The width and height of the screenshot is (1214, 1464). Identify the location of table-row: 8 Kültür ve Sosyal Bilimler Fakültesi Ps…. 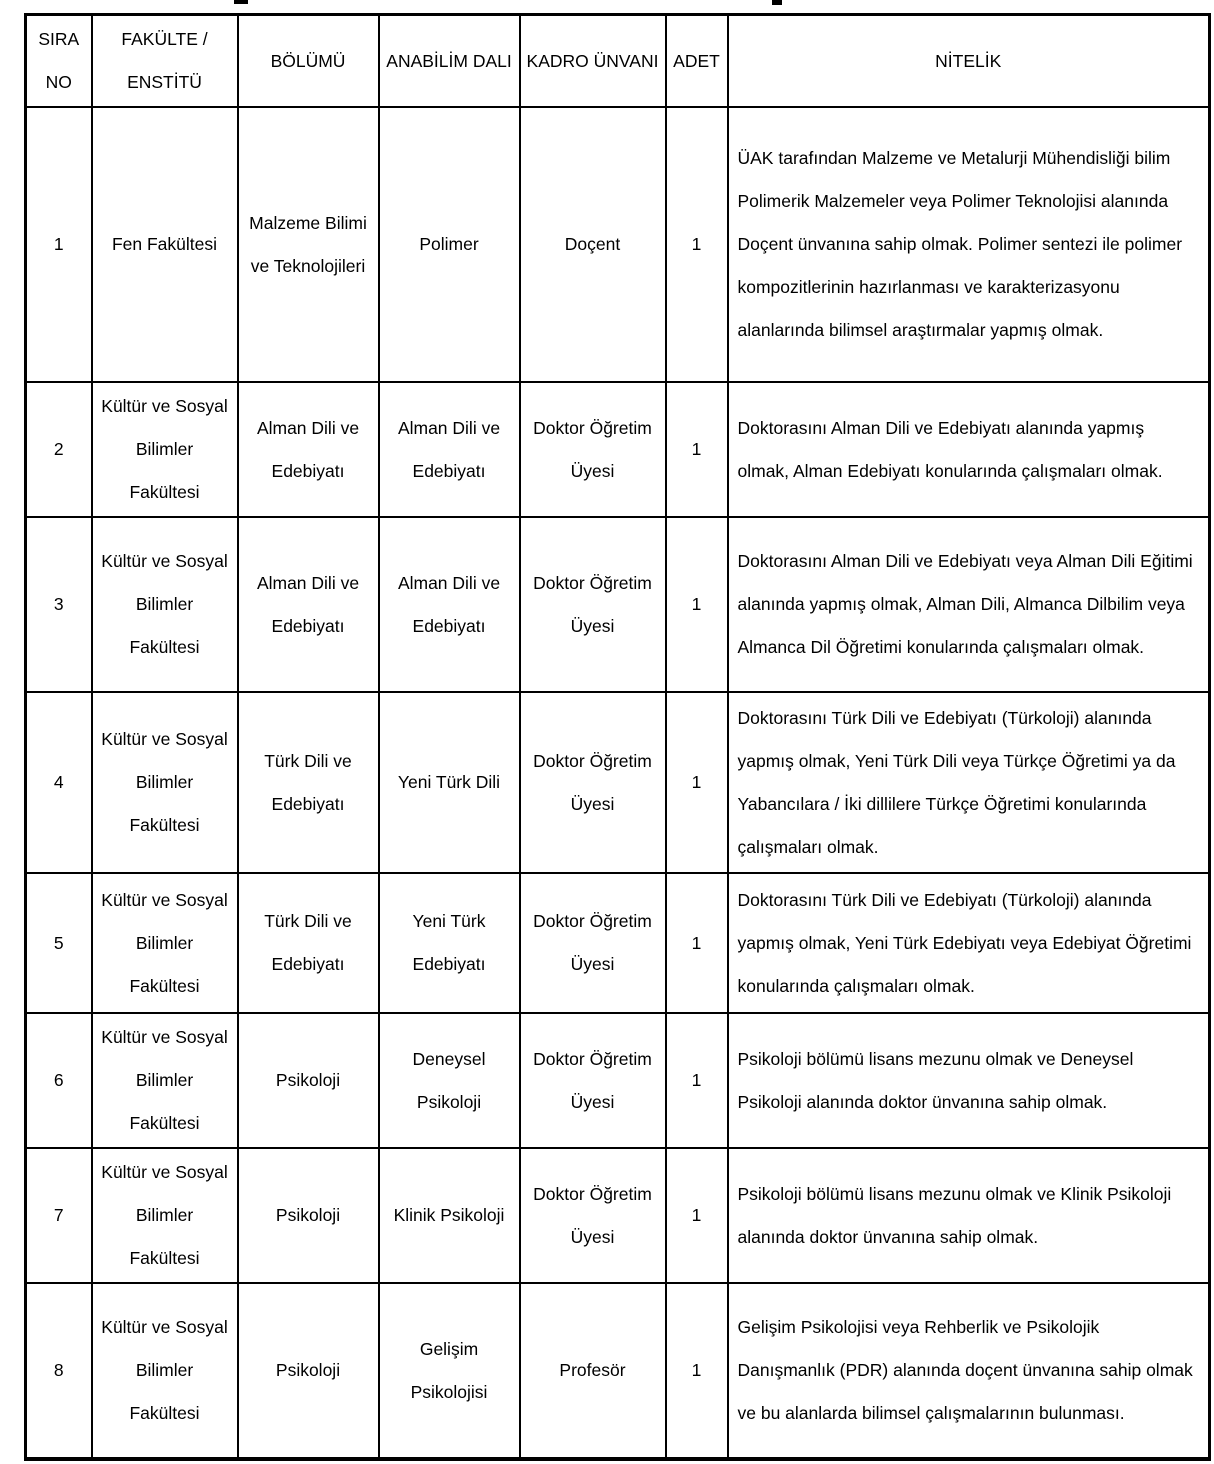
(617, 1371).